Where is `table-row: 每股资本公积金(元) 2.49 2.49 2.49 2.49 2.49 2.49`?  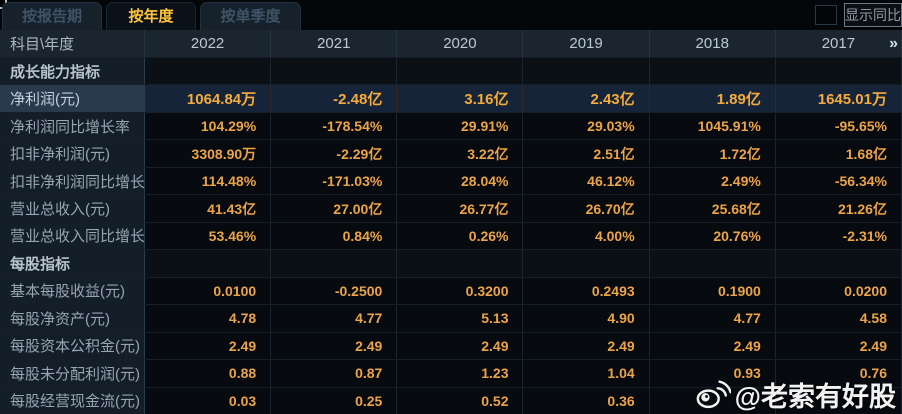 table-row: 每股资本公积金(元) 2.49 2.49 2.49 2.49 2.49 2.49 is located at coordinates (451, 345).